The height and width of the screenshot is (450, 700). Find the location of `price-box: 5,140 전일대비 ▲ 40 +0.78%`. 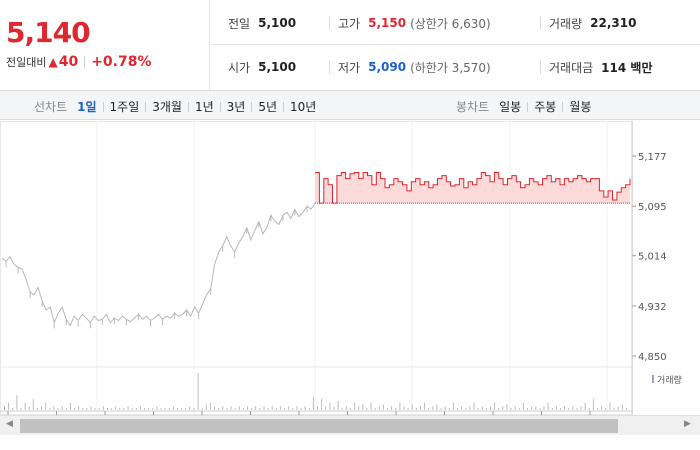

price-box: 5,140 전일대비 ▲ 40 +0.78% is located at coordinates (105, 45).